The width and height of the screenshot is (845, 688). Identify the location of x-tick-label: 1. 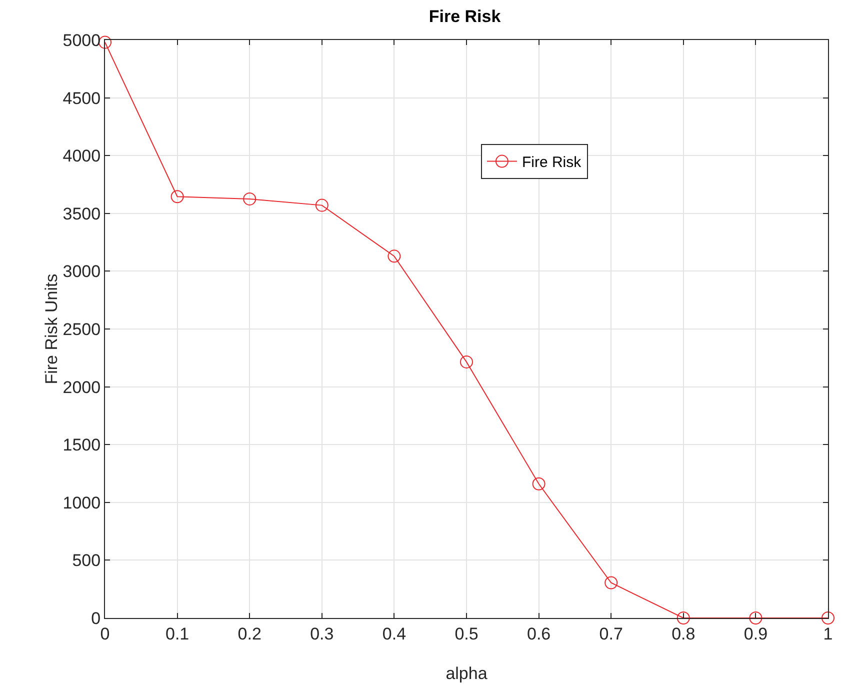
(828, 634).